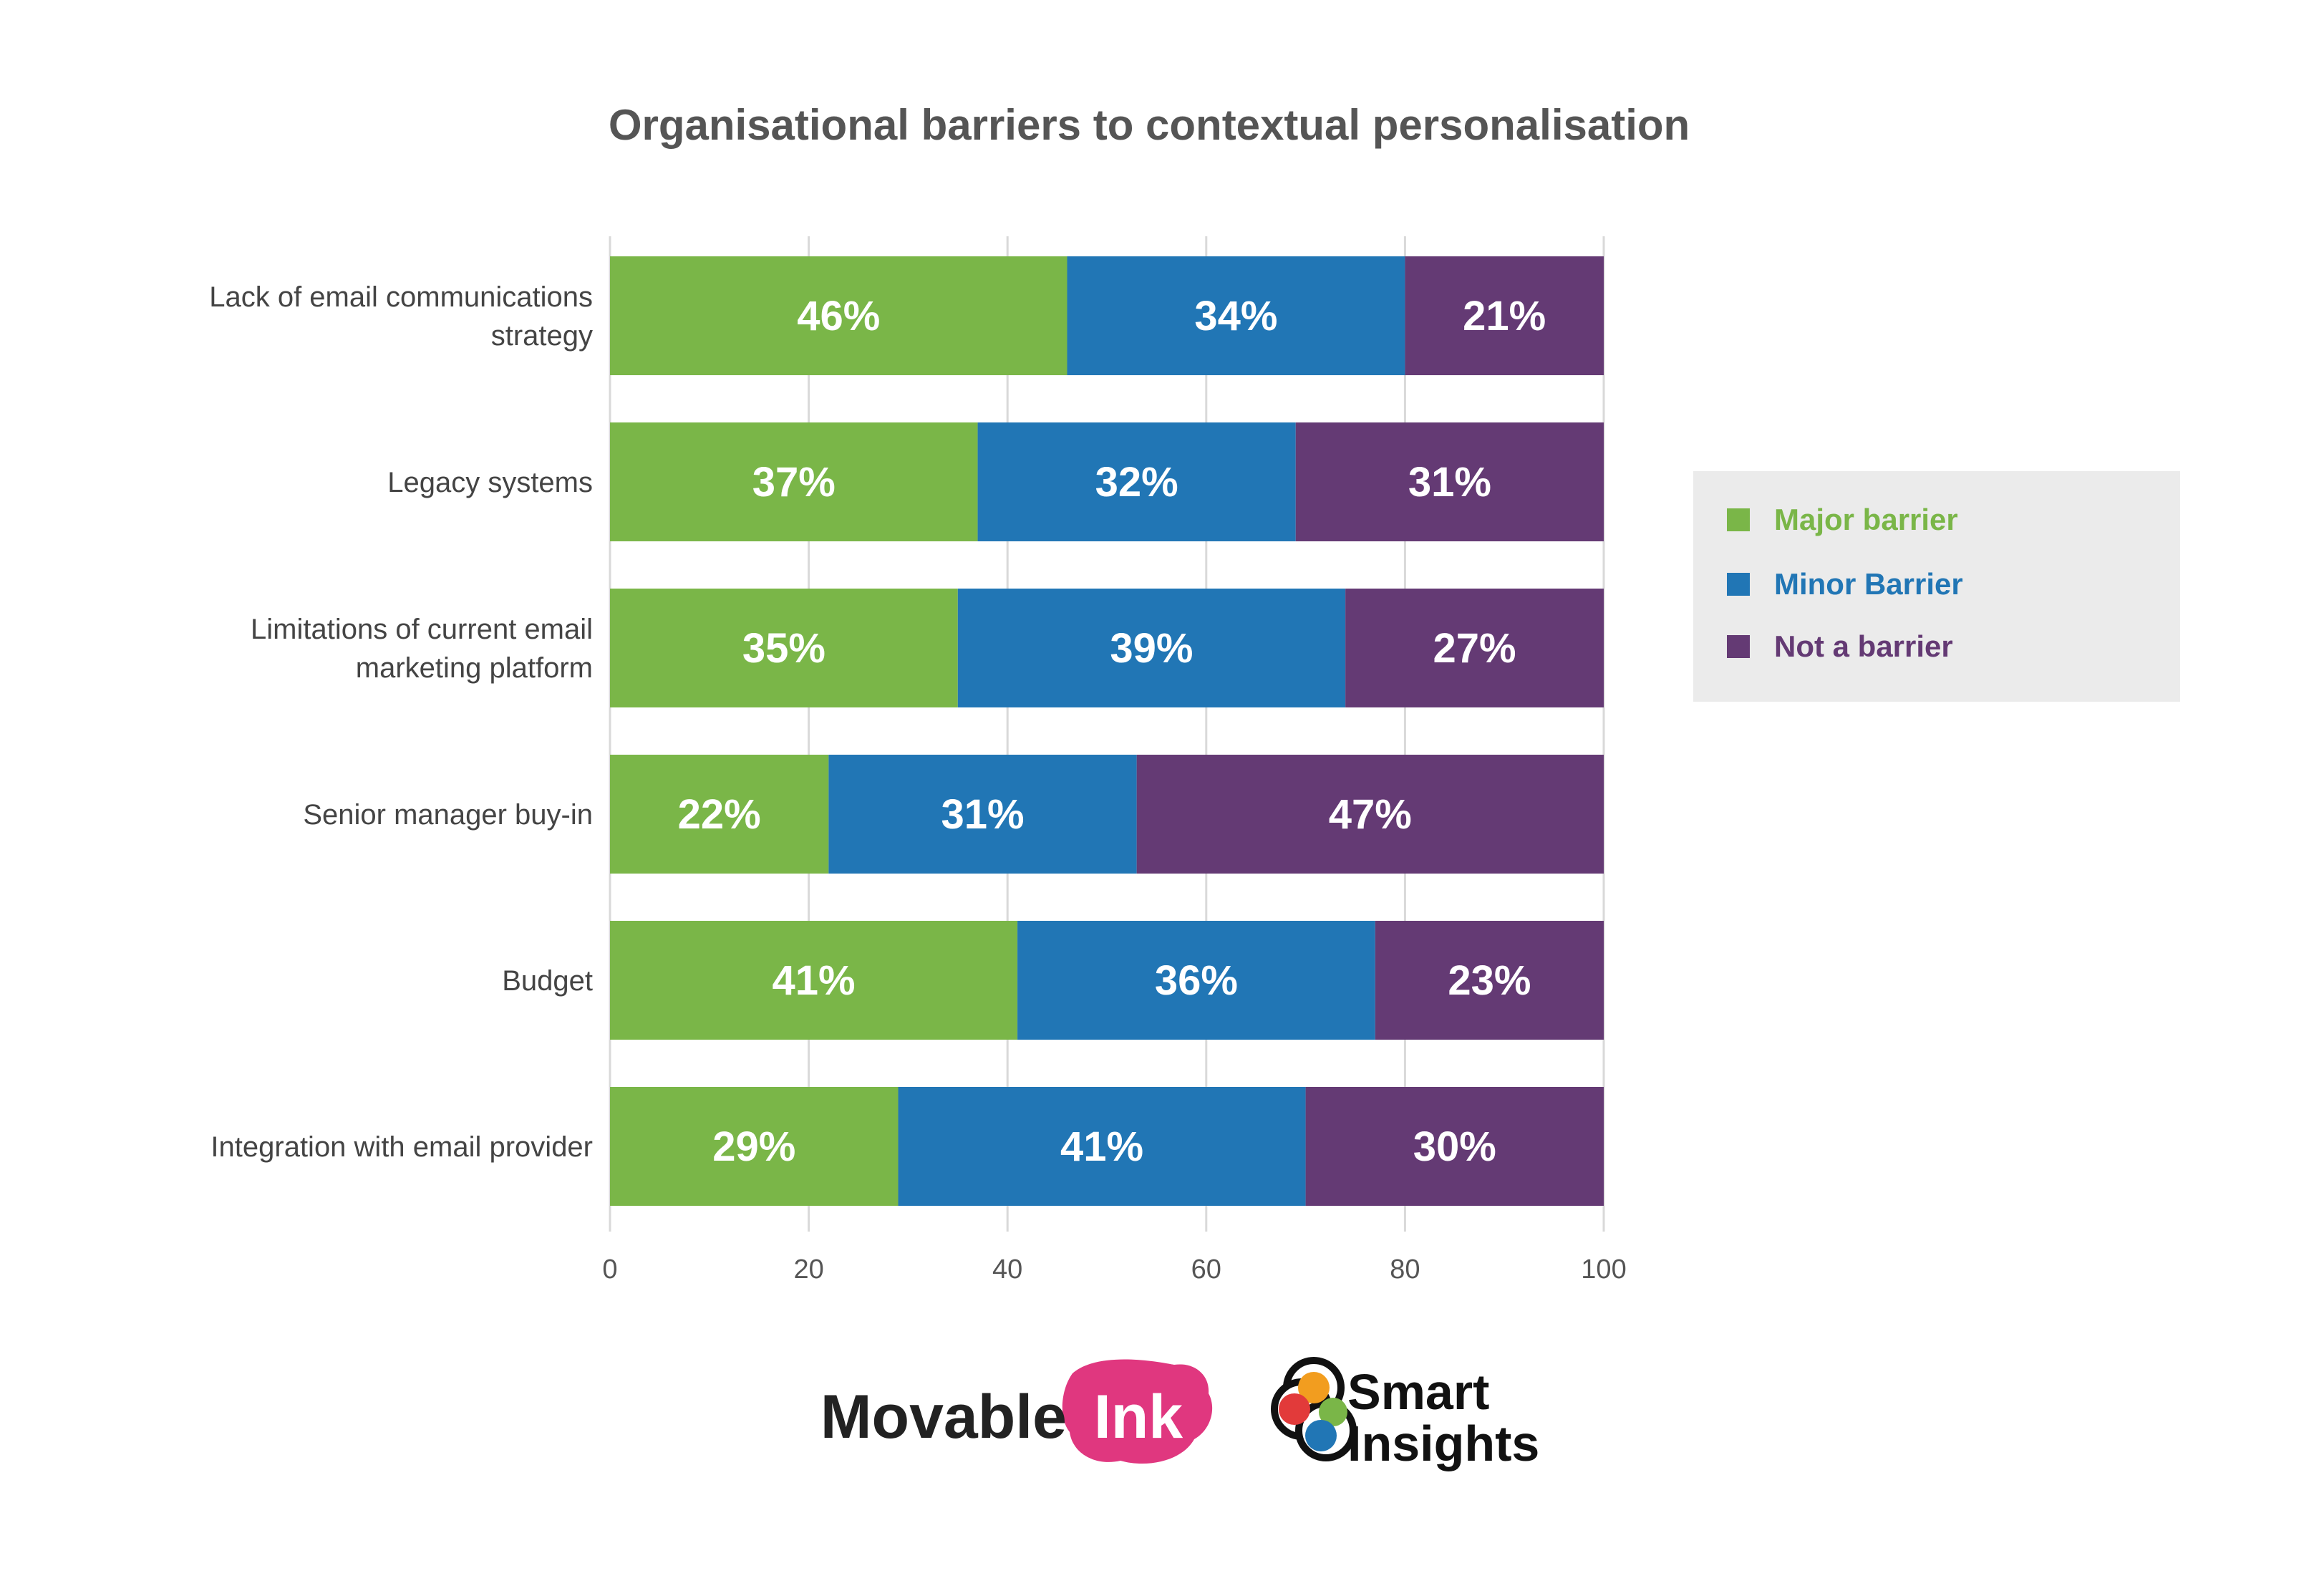 The image size is (2324, 1581). I want to click on x-tick-label: 100, so click(1603, 1269).